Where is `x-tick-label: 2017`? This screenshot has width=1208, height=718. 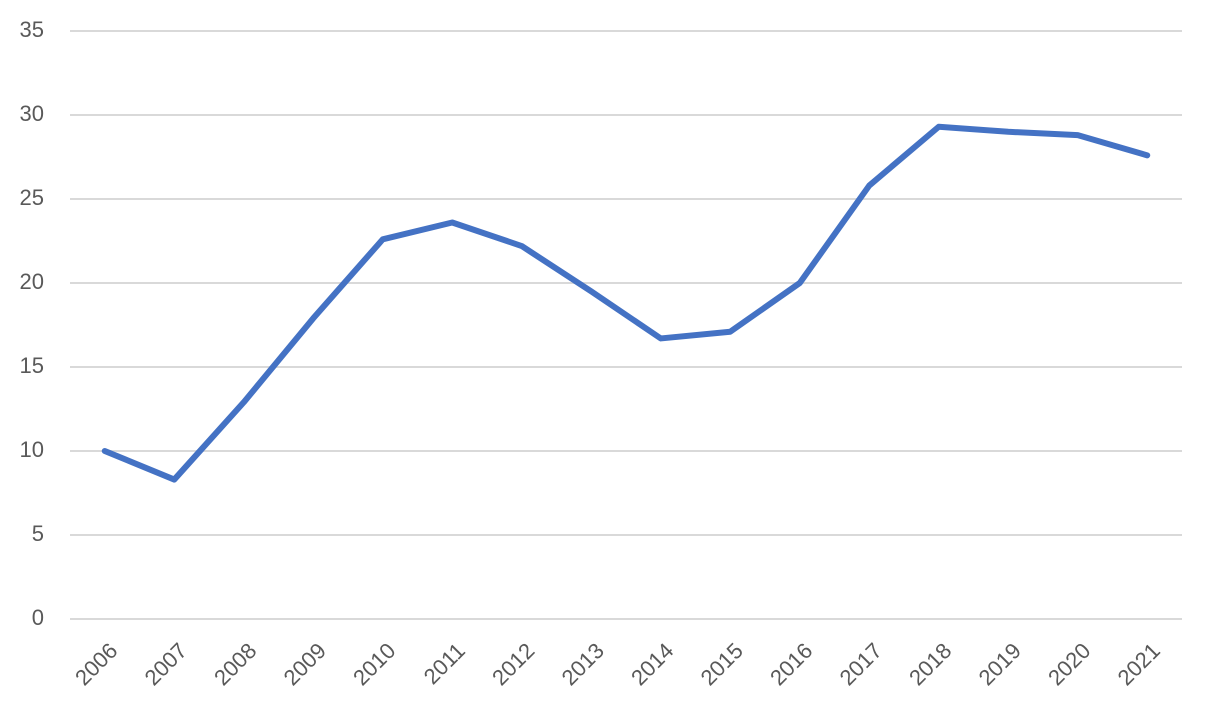 x-tick-label: 2017 is located at coordinates (861, 664).